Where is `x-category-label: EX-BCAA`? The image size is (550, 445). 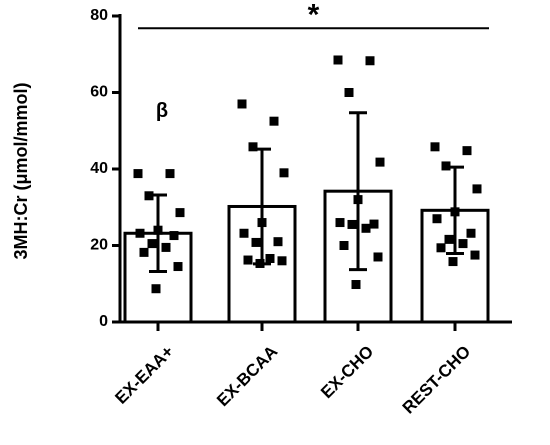 x-category-label: EX-BCAA is located at coordinates (247, 376).